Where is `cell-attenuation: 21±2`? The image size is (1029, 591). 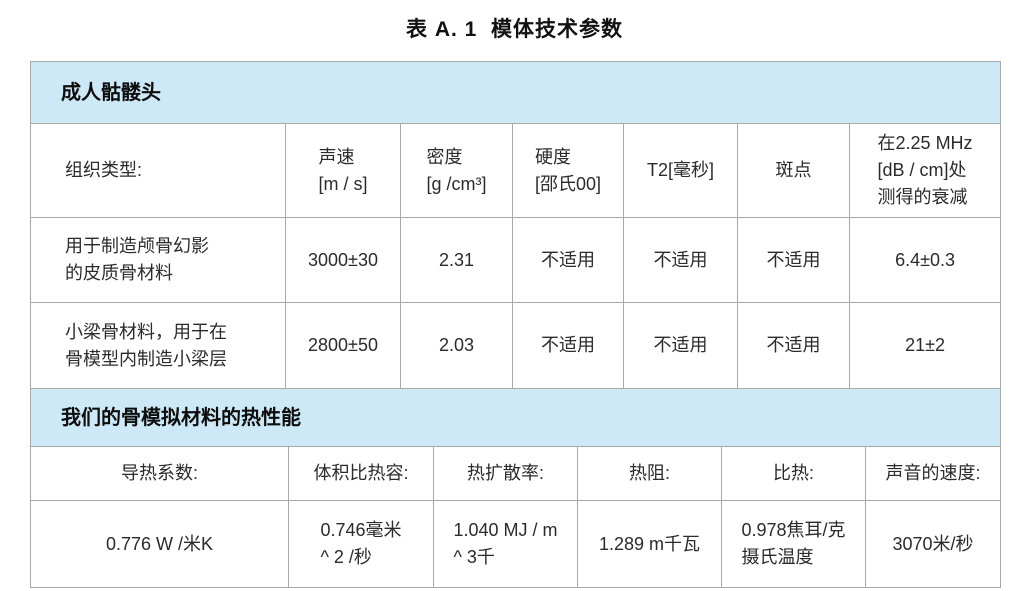 cell-attenuation: 21±2 is located at coordinates (925, 345).